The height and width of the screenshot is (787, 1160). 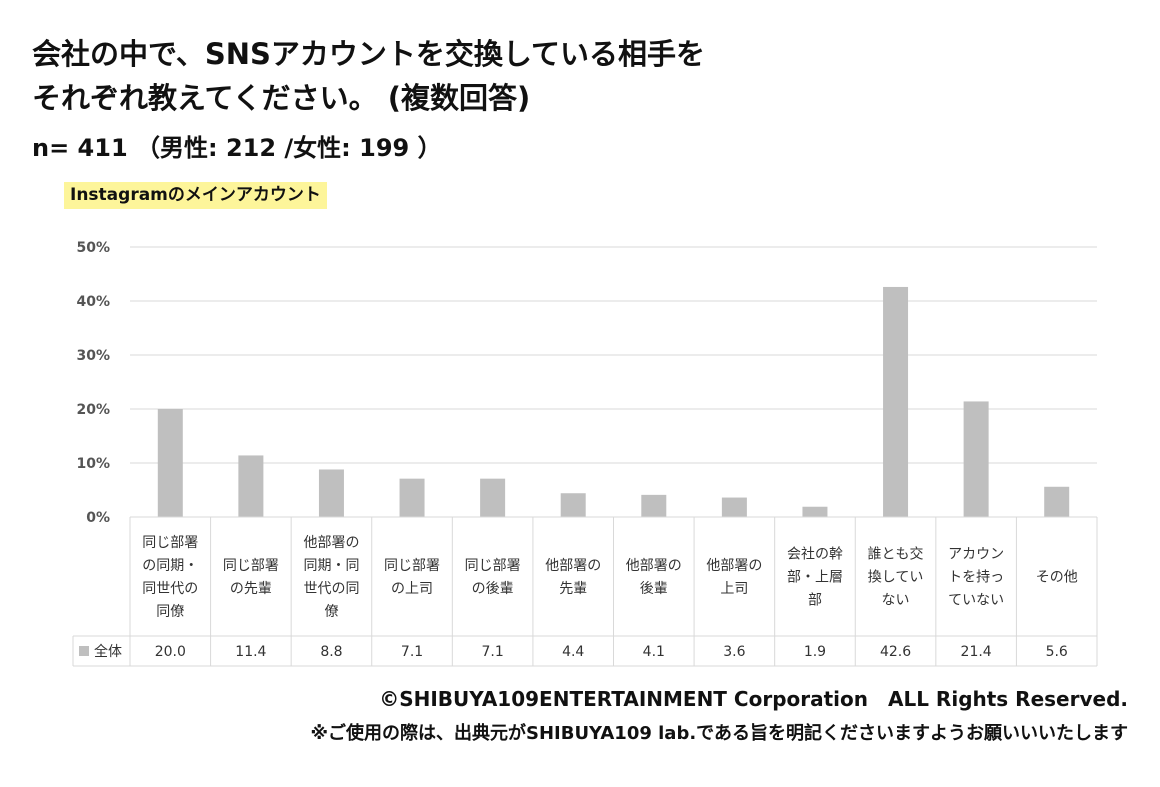 What do you see at coordinates (412, 589) in the screenshot?
I see `x-category-label: の上司` at bounding box center [412, 589].